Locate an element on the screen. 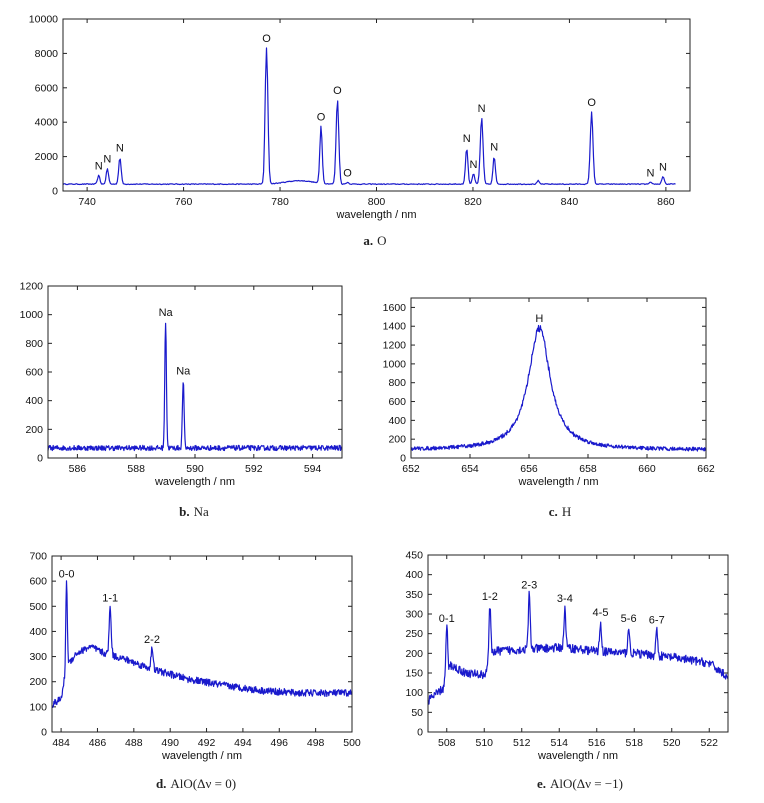 Image resolution: width=764 pixels, height=803 pixels. peak-label: 1-2 is located at coordinates (490, 597).